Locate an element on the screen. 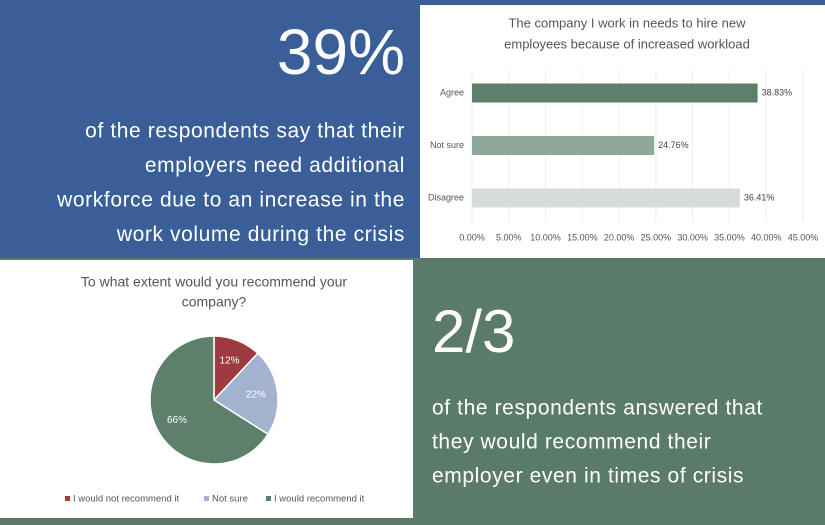 The image size is (825, 525). x-tick-label: 5.00% is located at coordinates (509, 237).